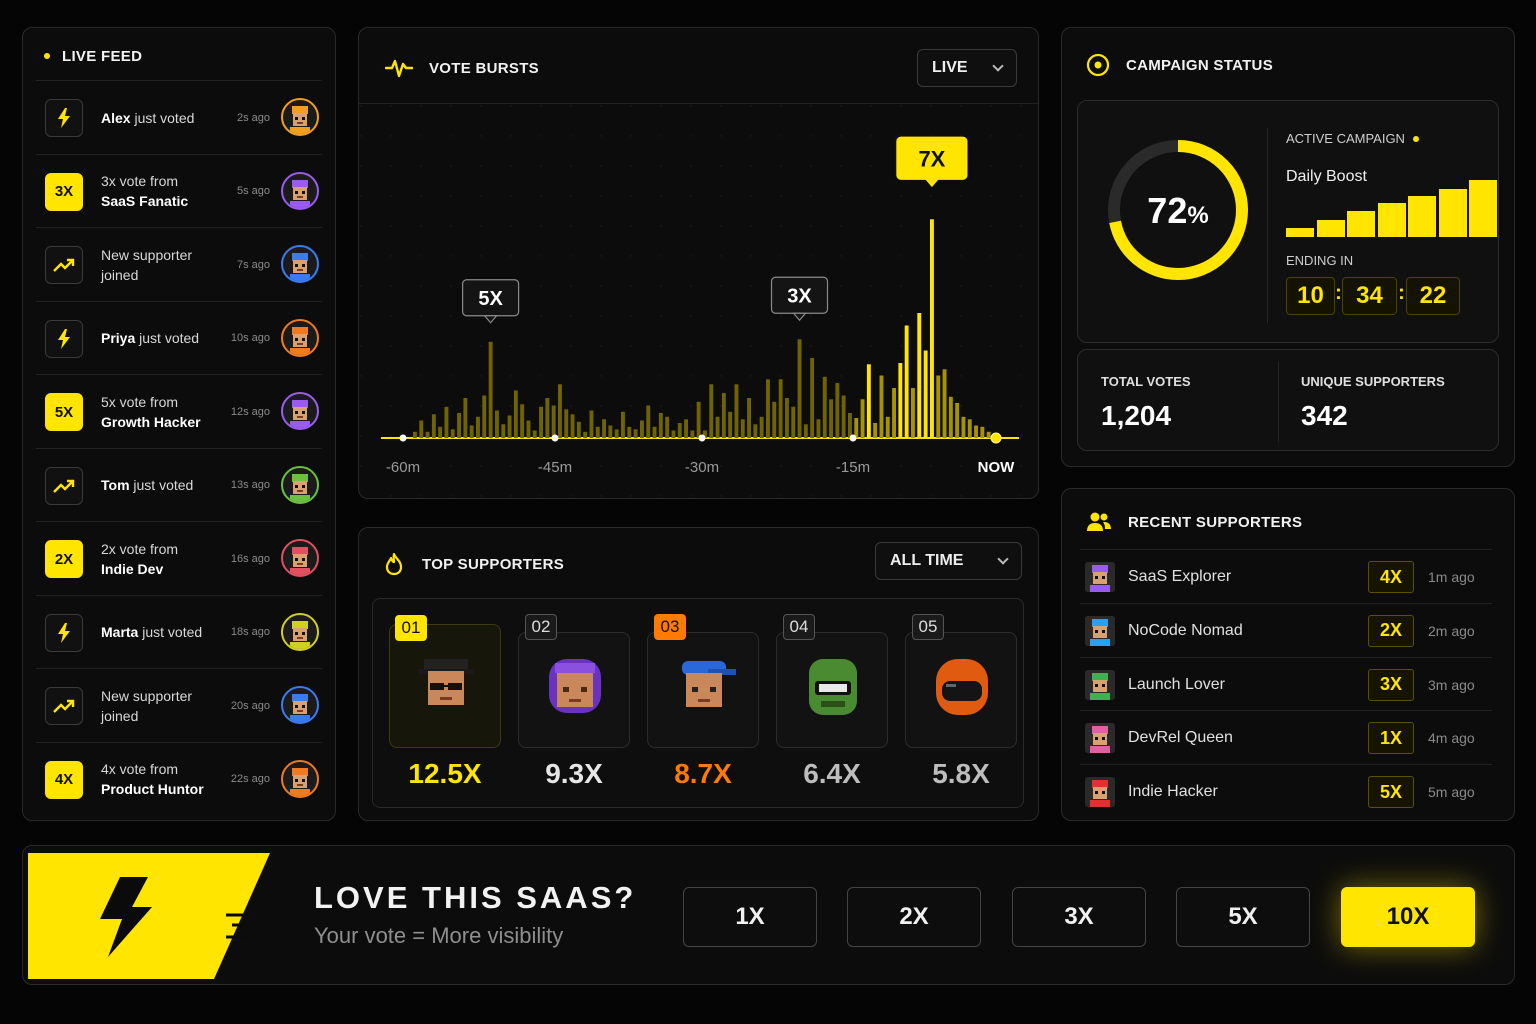  What do you see at coordinates (832, 773) in the screenshot?
I see `supporter-multiplier: 6.4X` at bounding box center [832, 773].